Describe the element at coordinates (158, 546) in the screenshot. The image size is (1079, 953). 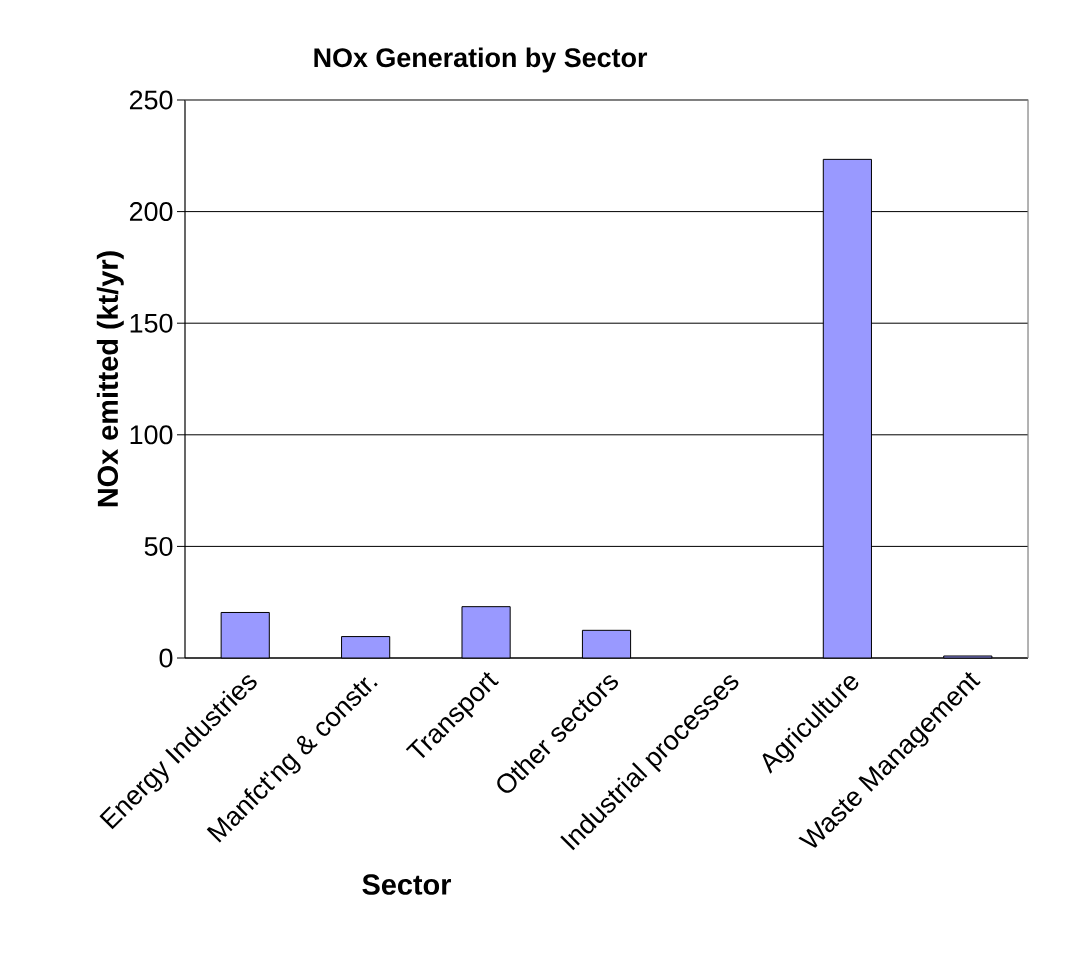
I see `y-tick-label: 50` at that location.